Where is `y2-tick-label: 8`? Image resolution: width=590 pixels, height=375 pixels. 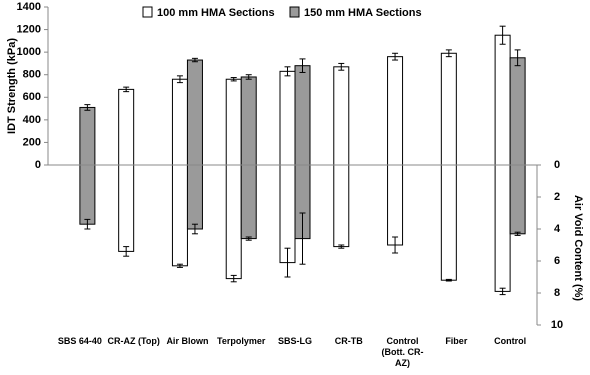 y2-tick-label: 8 is located at coordinates (557, 293).